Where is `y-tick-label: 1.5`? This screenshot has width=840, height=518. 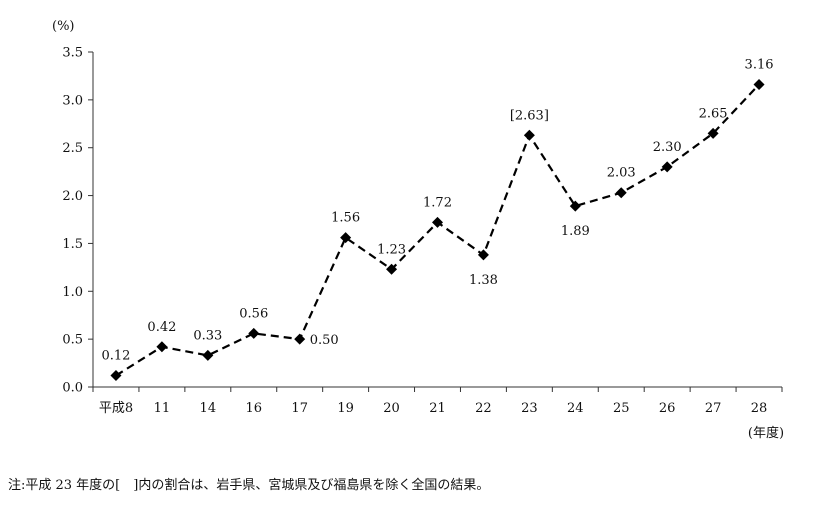 y-tick-label: 1.5 is located at coordinates (72, 244).